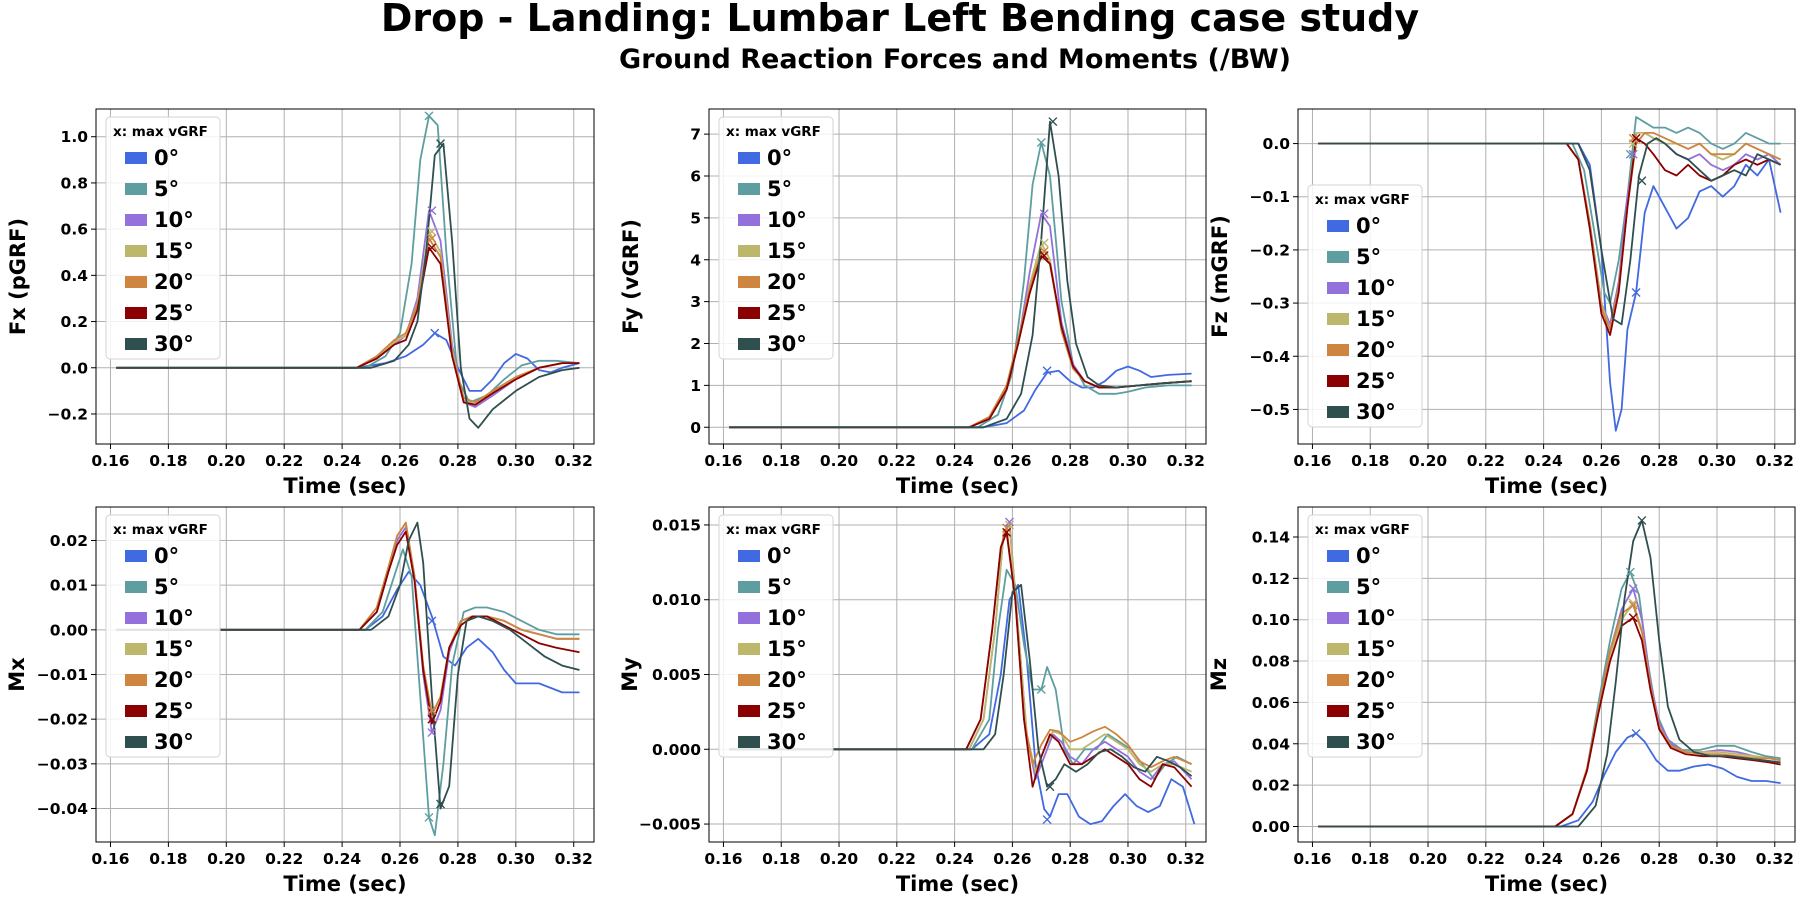 The image size is (1800, 900). Describe the element at coordinates (1220, 276) in the screenshot. I see `y-axis-label: Fz (mGRF)` at that location.